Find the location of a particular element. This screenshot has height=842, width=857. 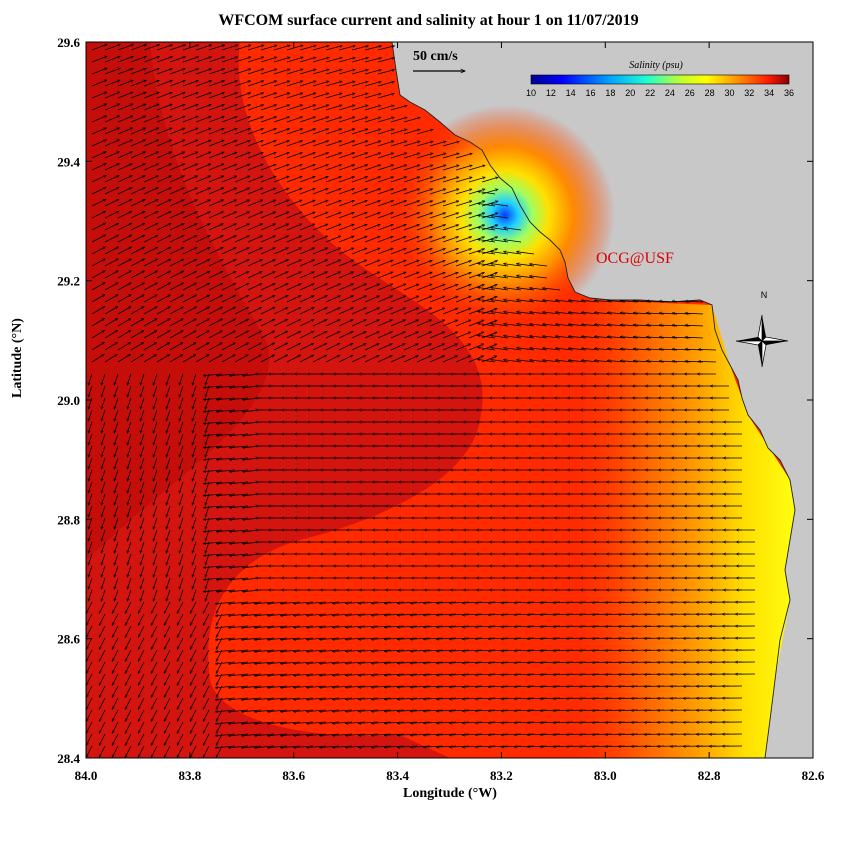

watermark: OCG@USF is located at coordinates (635, 258).